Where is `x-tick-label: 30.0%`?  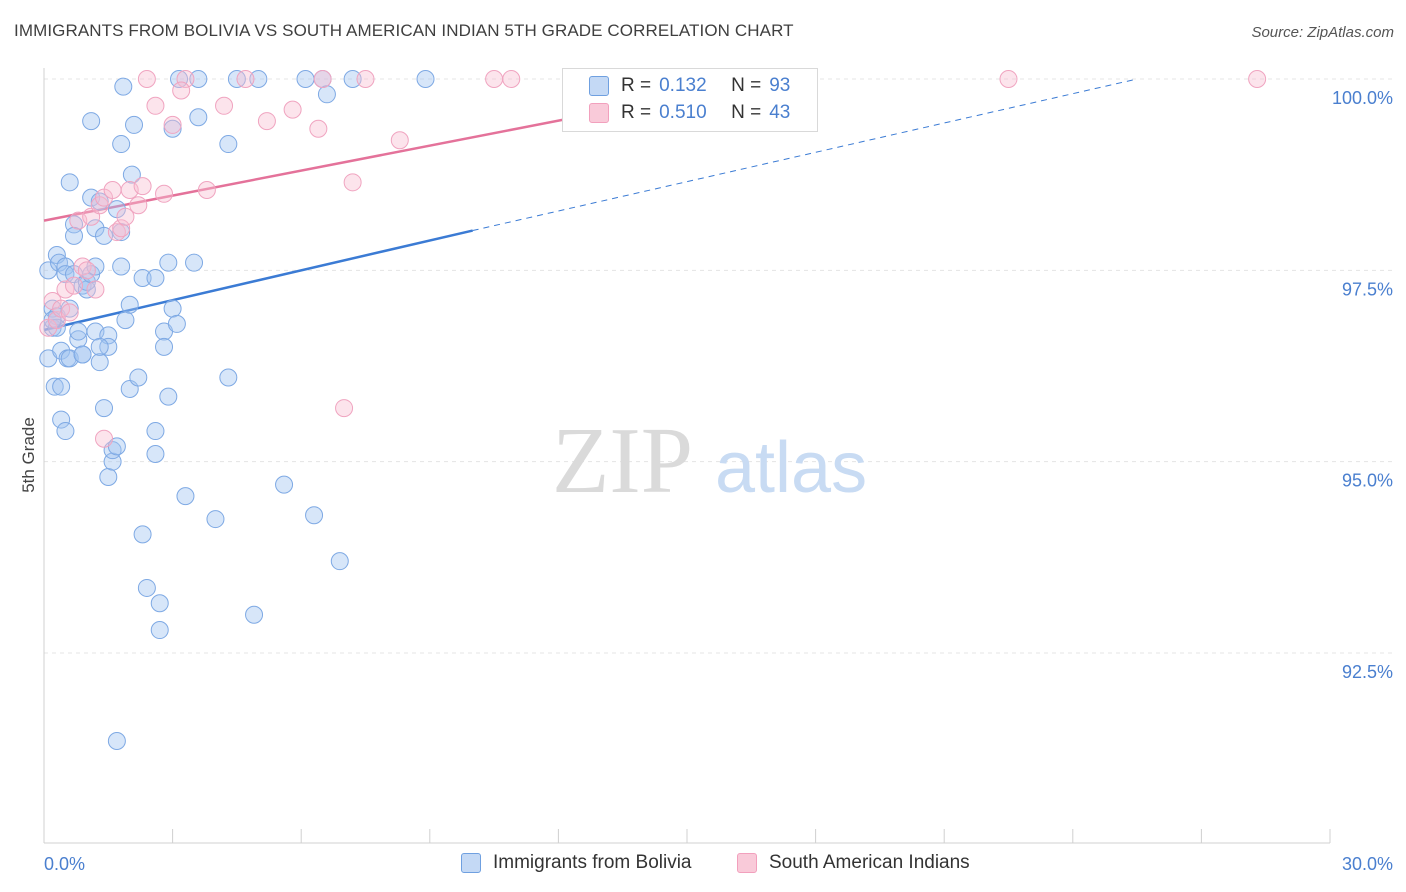 x-tick-label: 30.0% is located at coordinates (1367, 864).